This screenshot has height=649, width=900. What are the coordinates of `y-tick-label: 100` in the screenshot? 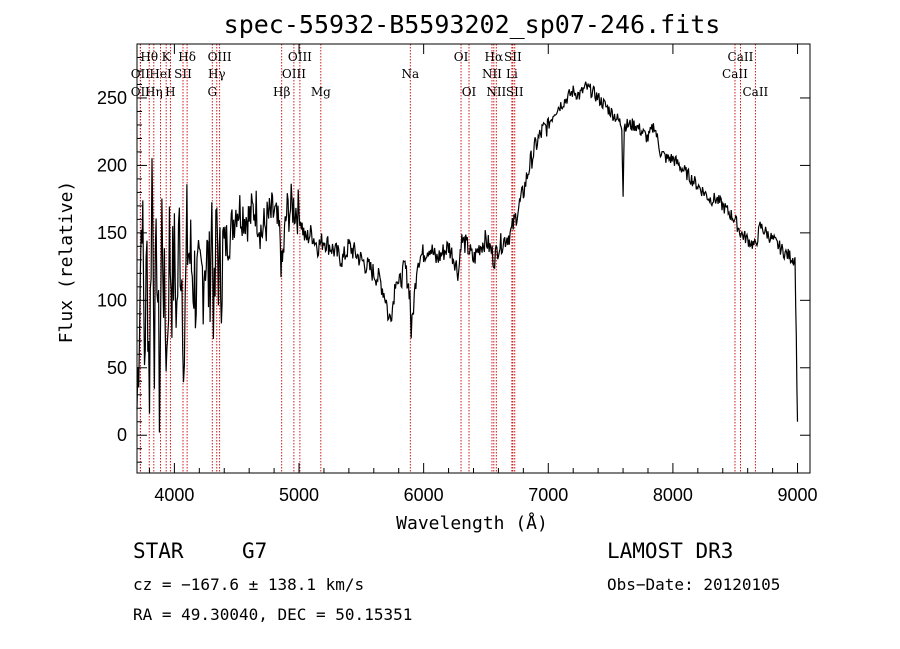 It's located at (112, 300).